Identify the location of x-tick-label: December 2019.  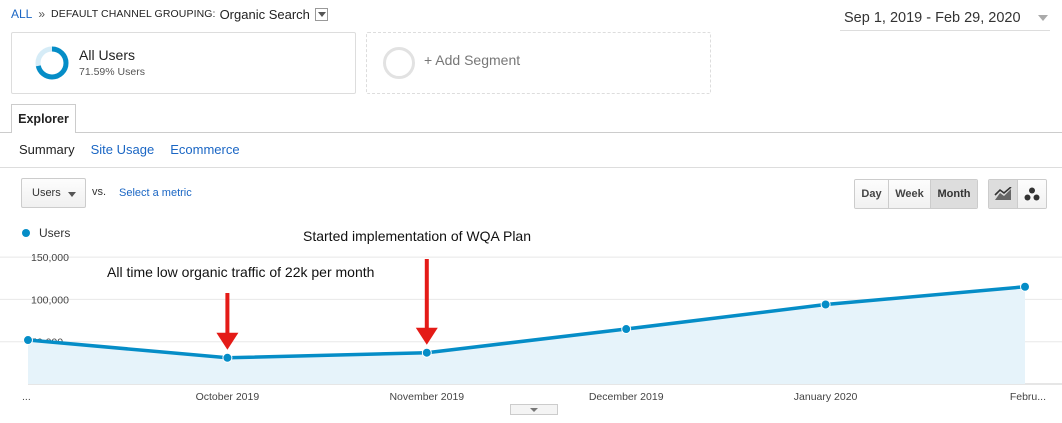
(626, 397).